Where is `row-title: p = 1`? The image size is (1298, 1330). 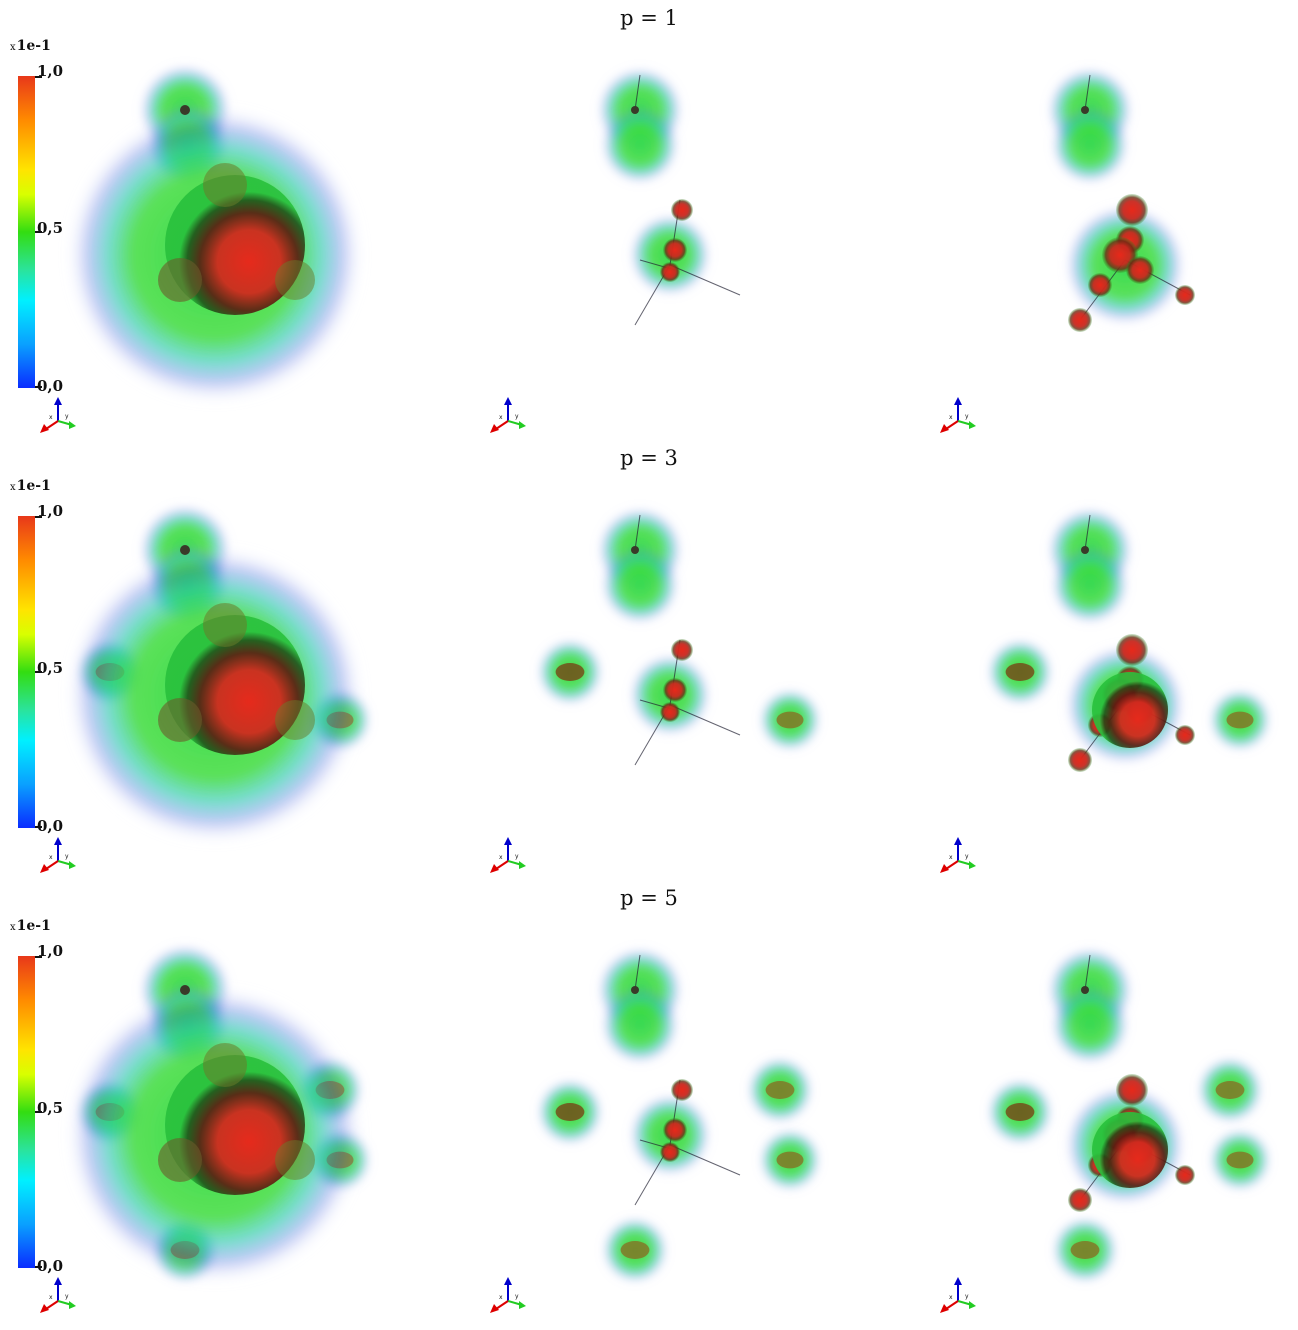
row-title: p = 1 is located at coordinates (649, 18).